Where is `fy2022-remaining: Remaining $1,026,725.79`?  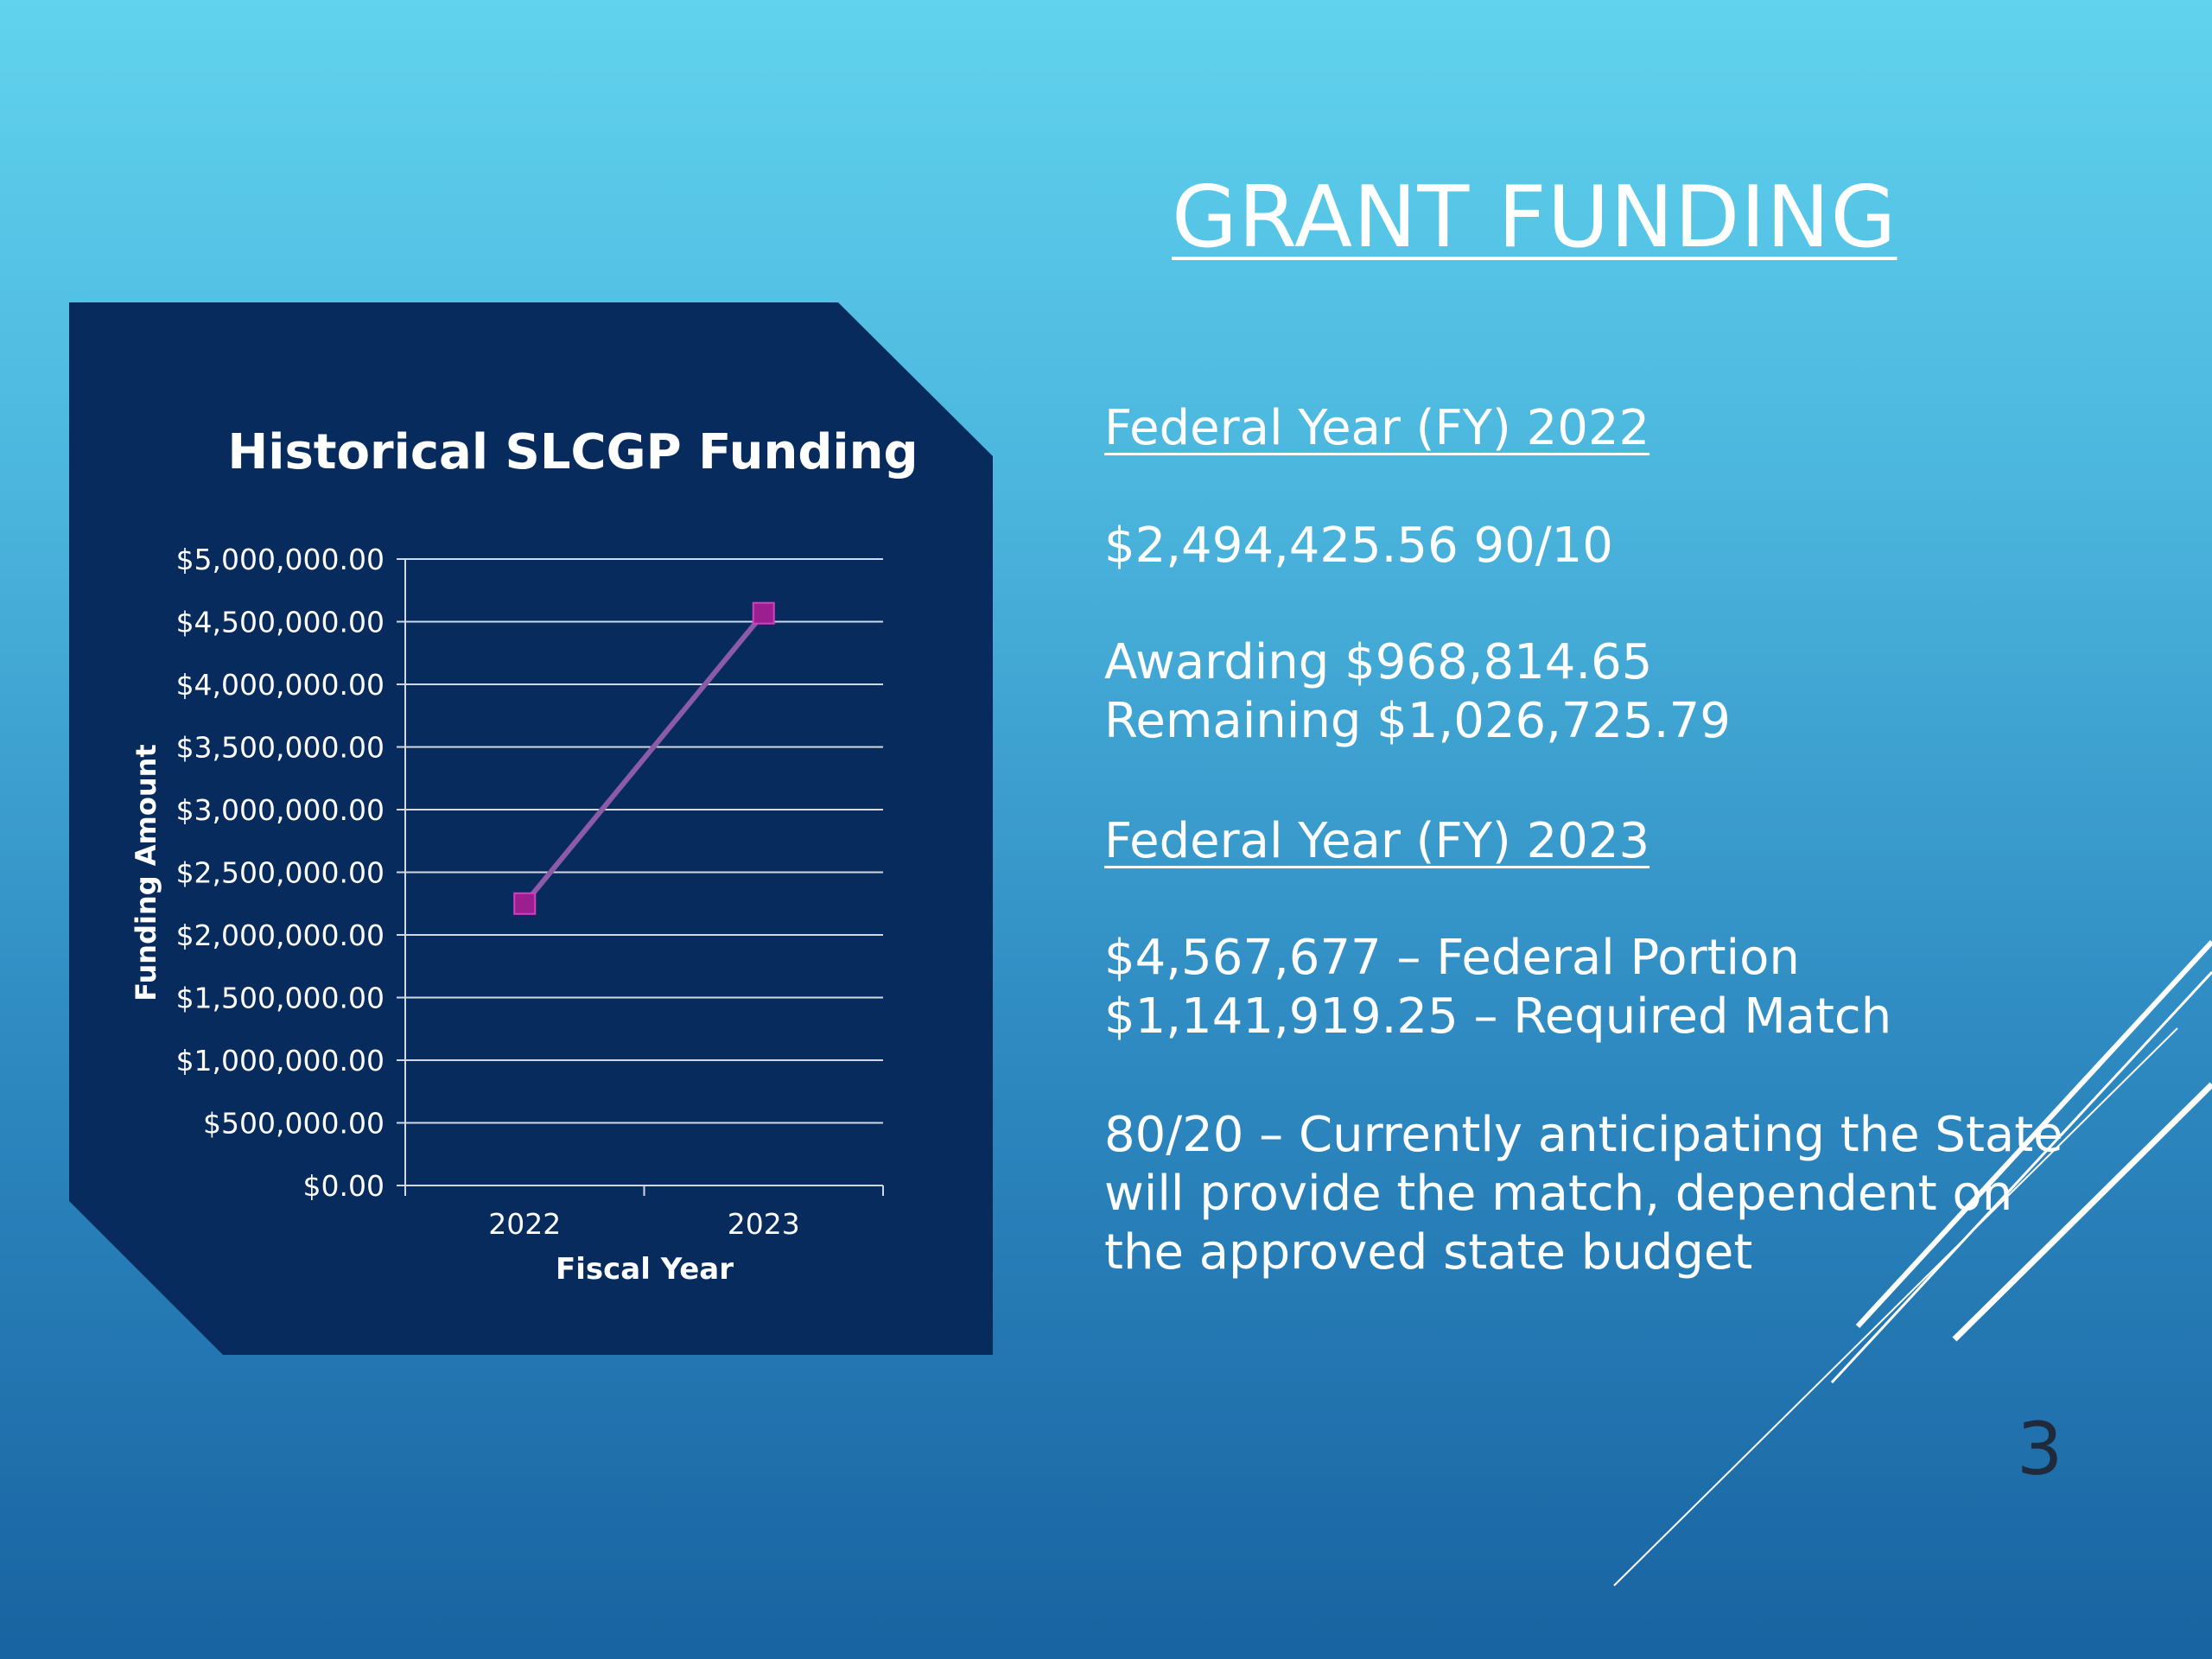
fy2022-remaining: Remaining $1,026,725.79 is located at coordinates (1417, 721).